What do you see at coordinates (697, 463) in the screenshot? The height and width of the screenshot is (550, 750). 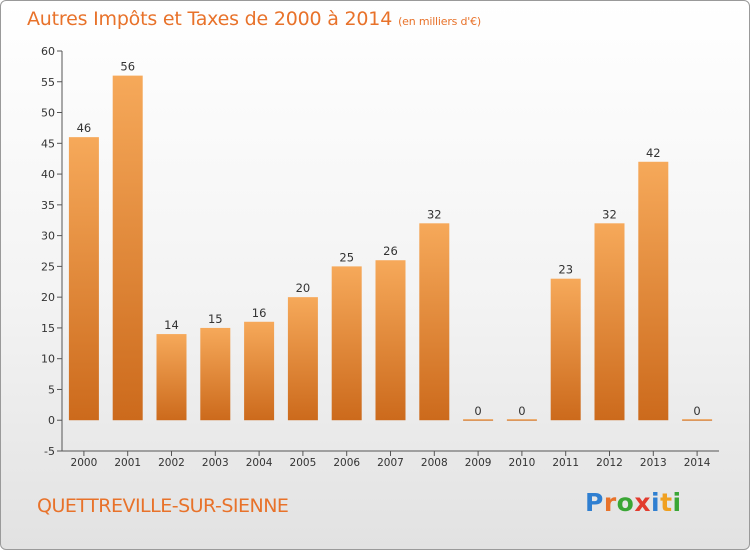 I see `x-tick-label-2014: 2014` at bounding box center [697, 463].